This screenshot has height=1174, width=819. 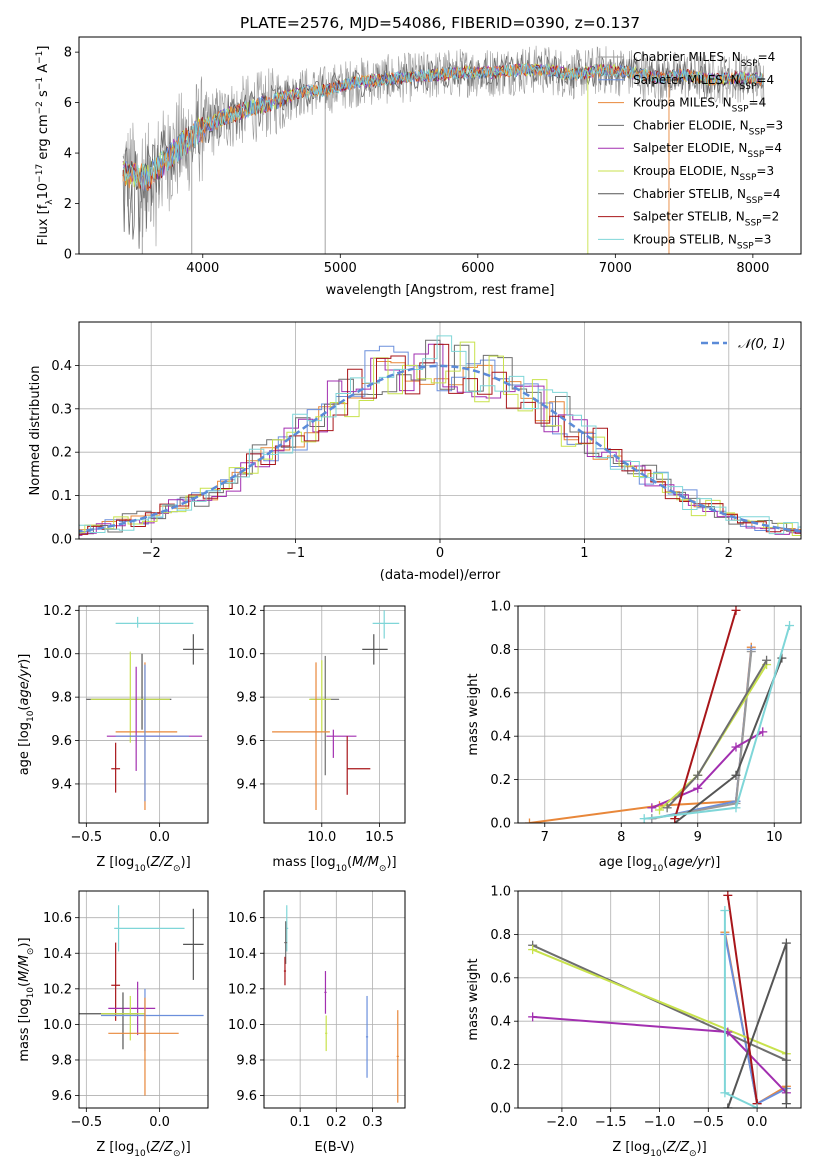 I want to click on x-tick-label: 0.0, so click(x=159, y=837).